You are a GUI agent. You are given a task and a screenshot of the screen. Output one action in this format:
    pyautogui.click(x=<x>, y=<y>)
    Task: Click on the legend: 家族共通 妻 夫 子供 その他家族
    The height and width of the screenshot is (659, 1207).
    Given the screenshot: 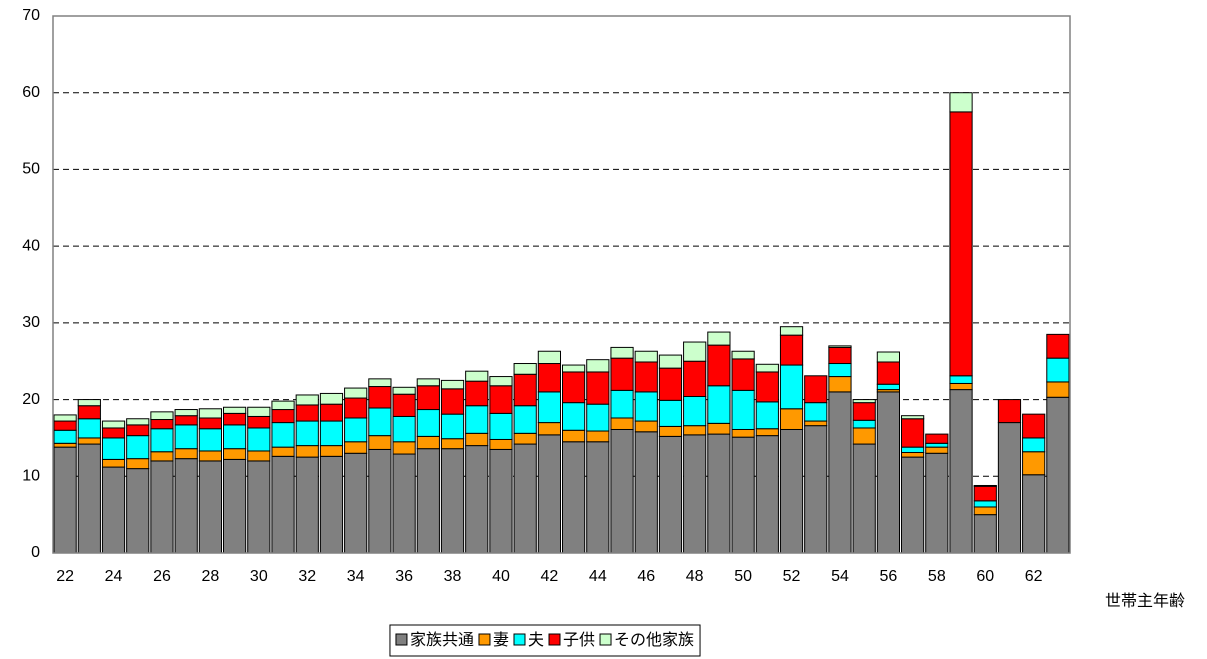 What is the action you would take?
    pyautogui.click(x=545, y=640)
    